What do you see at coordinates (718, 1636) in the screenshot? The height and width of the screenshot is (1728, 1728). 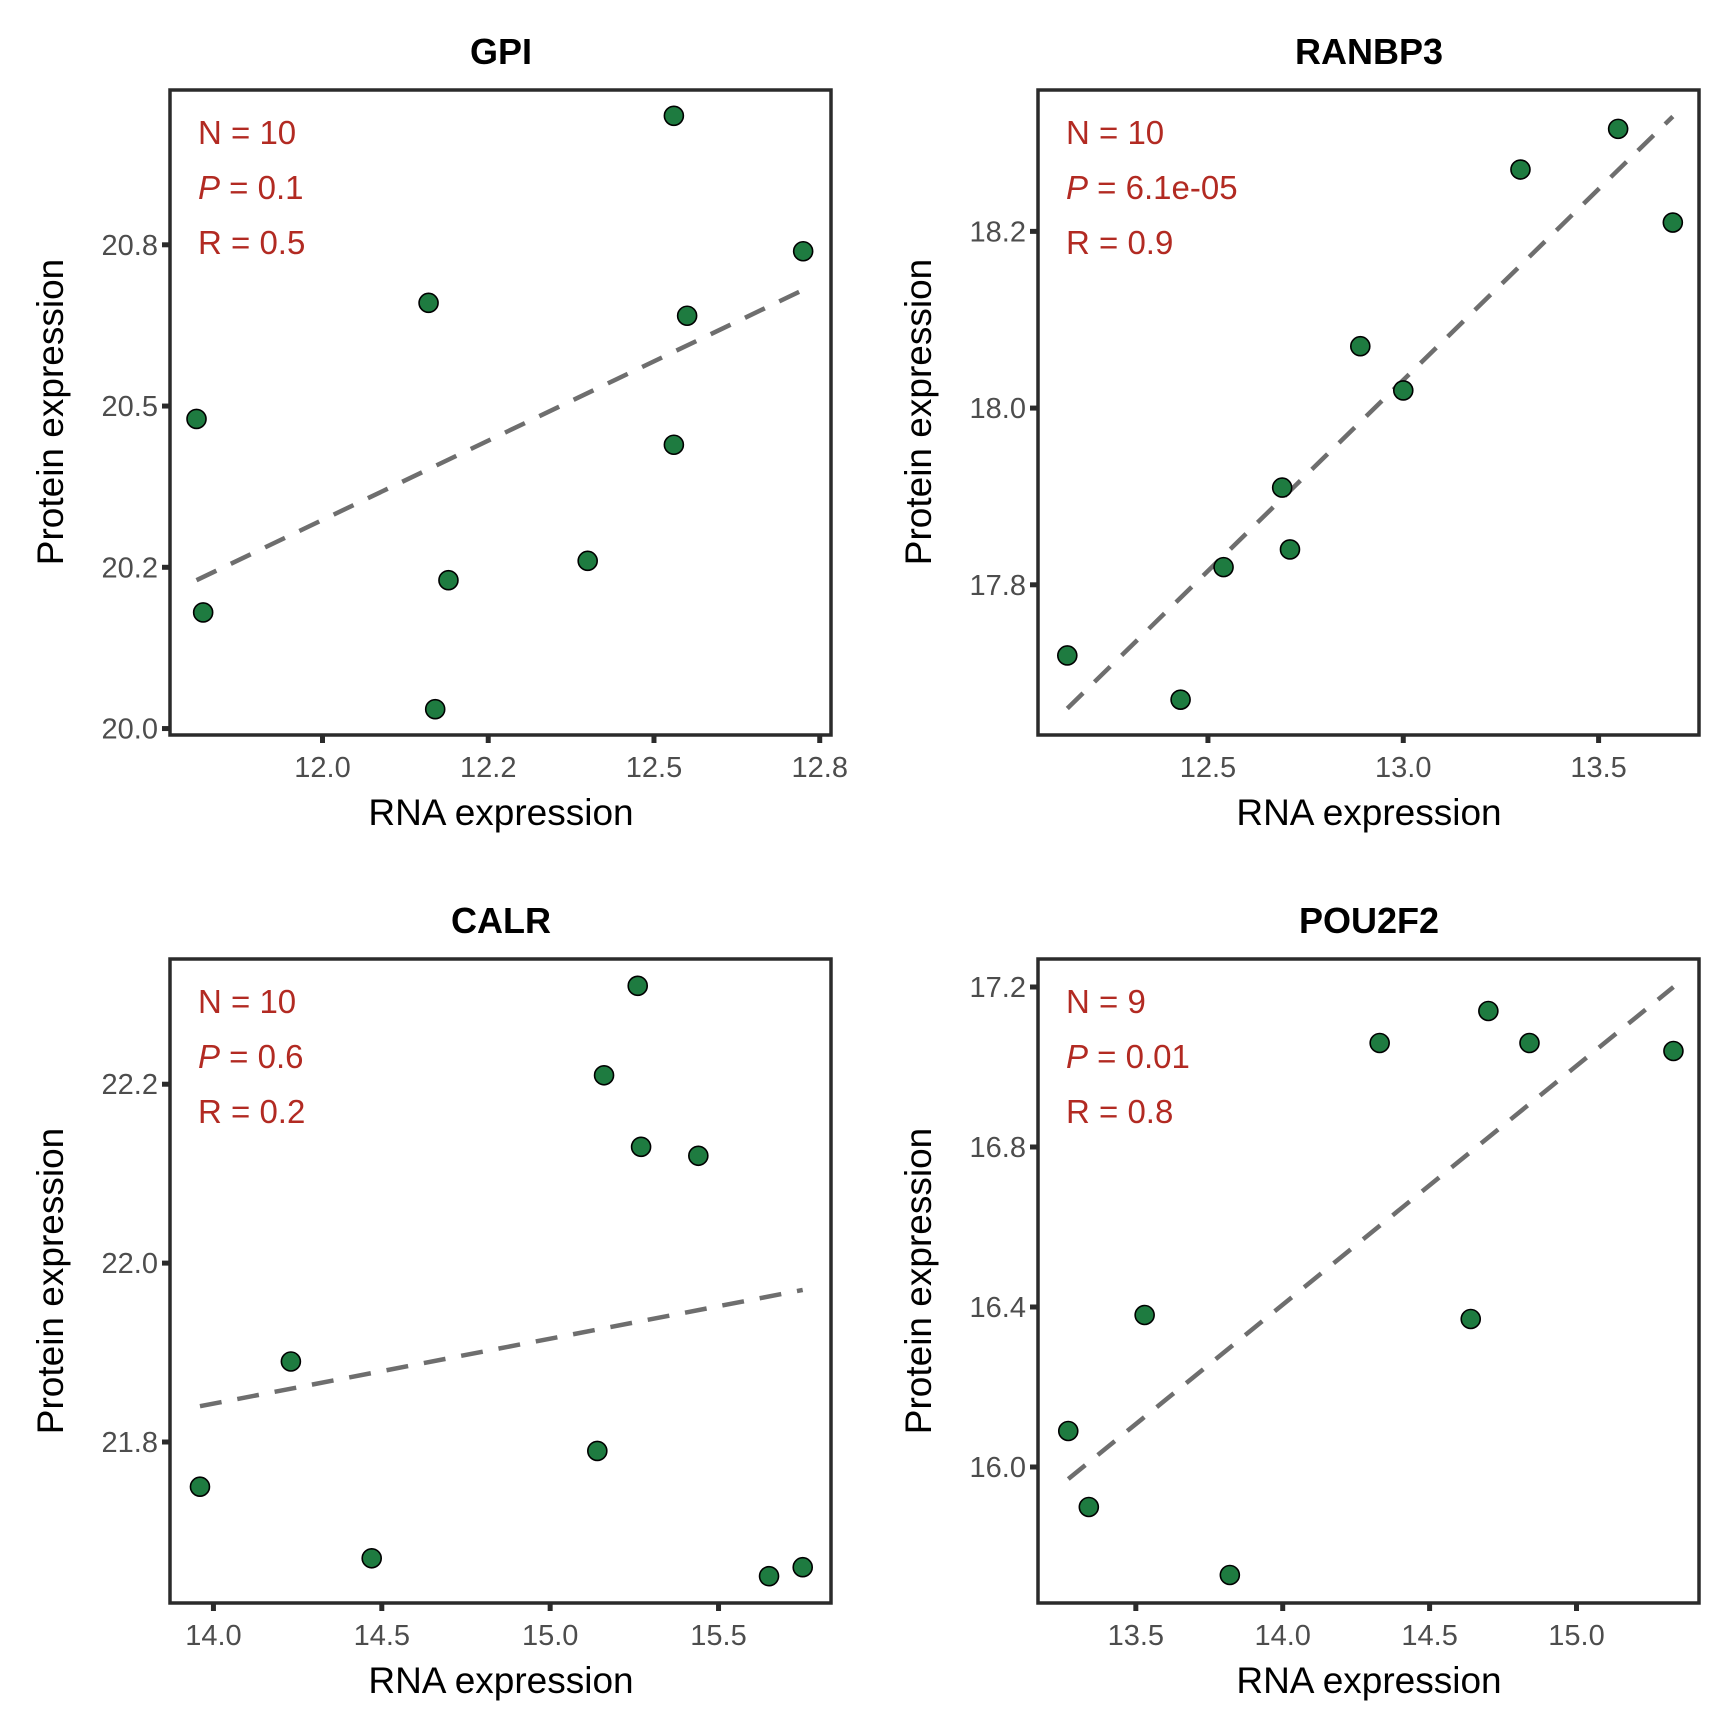 I see `x-tick-label: 15.5` at bounding box center [718, 1636].